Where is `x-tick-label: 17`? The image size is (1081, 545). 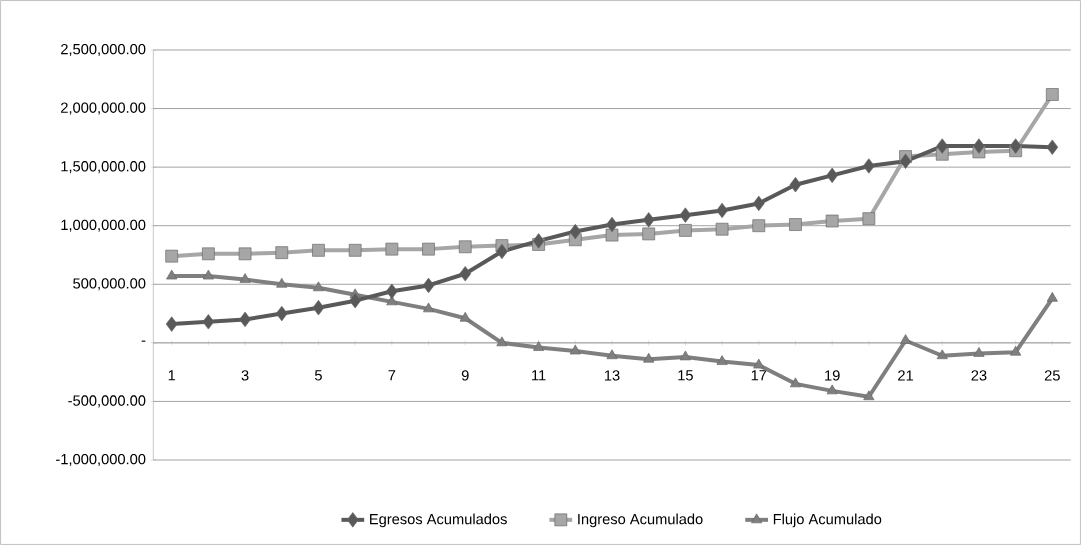 x-tick-label: 17 is located at coordinates (759, 375).